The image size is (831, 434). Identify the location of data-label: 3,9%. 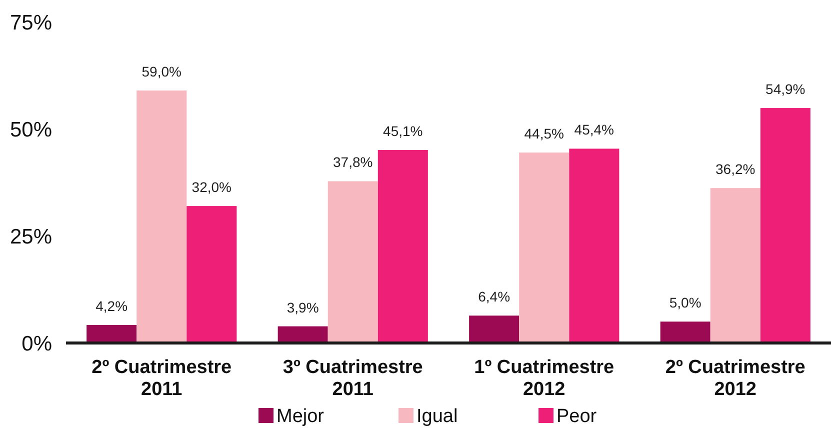
(302, 307).